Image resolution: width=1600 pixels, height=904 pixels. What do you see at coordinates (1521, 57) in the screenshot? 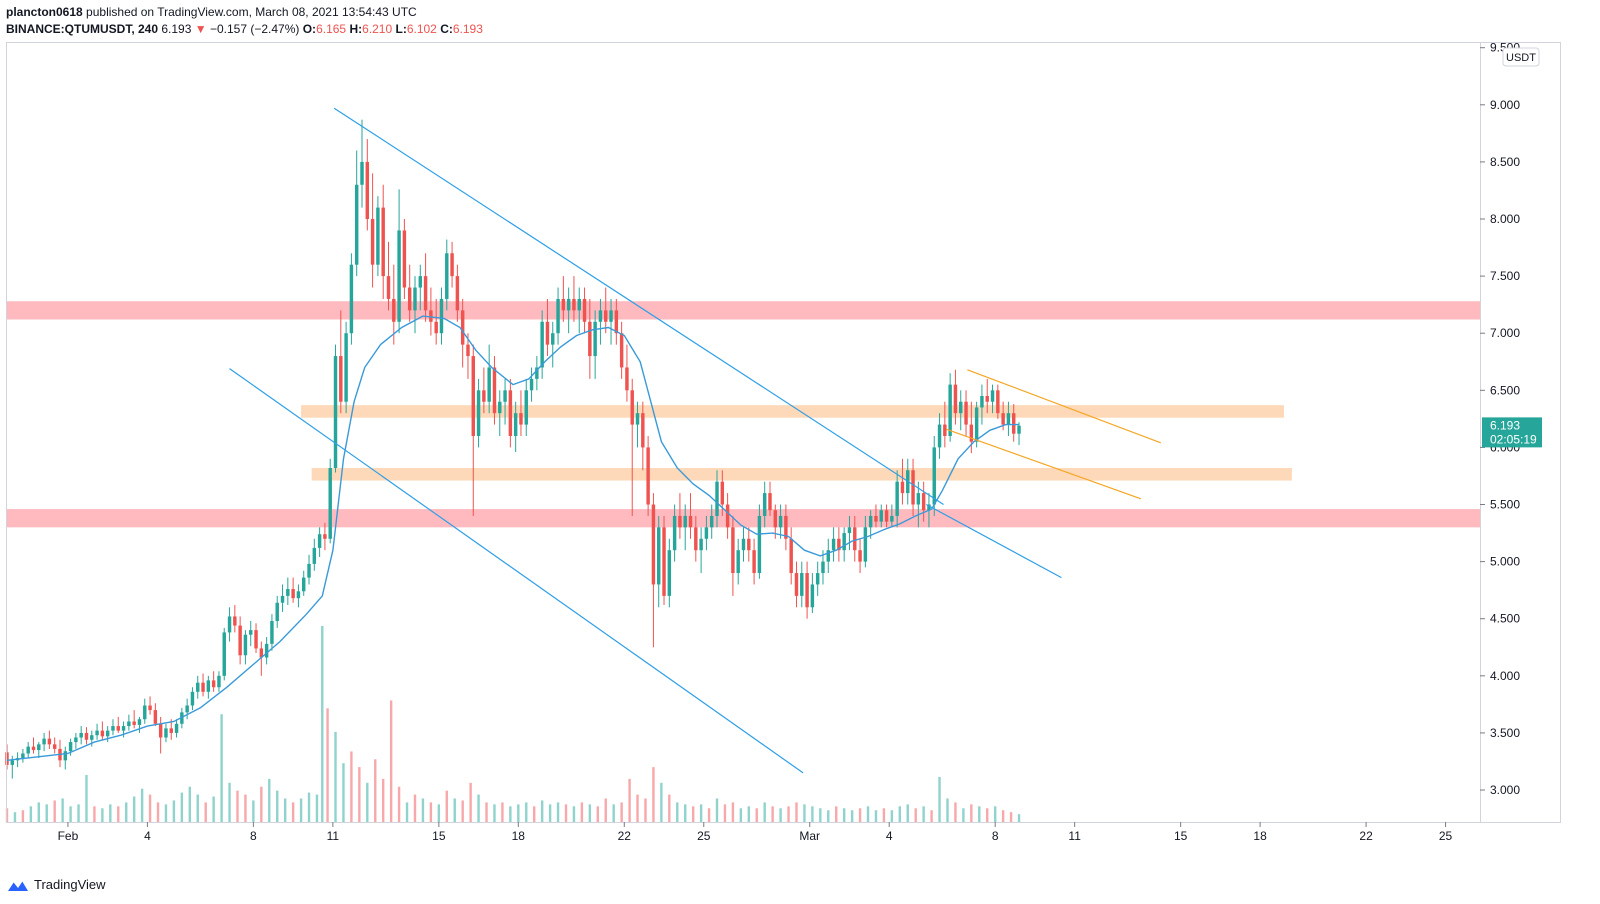
I see `currency-badge` at bounding box center [1521, 57].